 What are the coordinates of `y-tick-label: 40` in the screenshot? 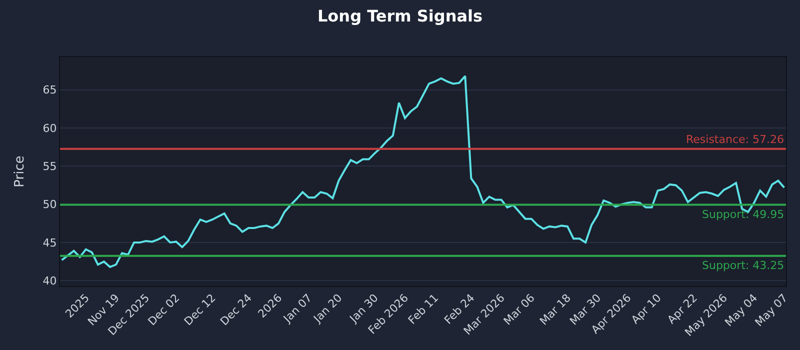 It's located at (49, 281).